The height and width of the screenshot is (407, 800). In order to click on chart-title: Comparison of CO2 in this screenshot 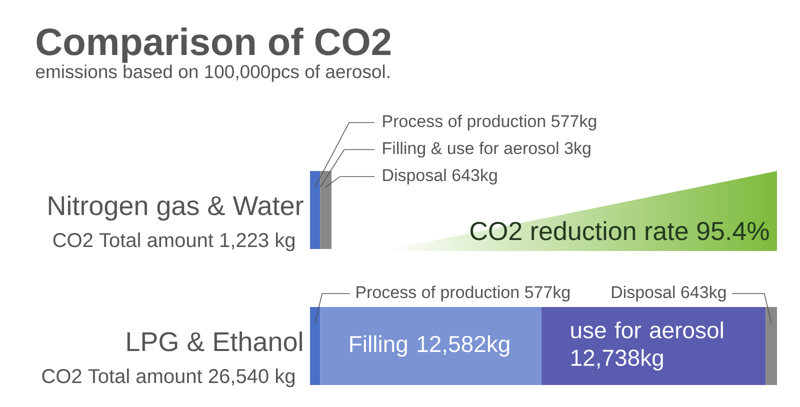, I will do `click(213, 45)`.